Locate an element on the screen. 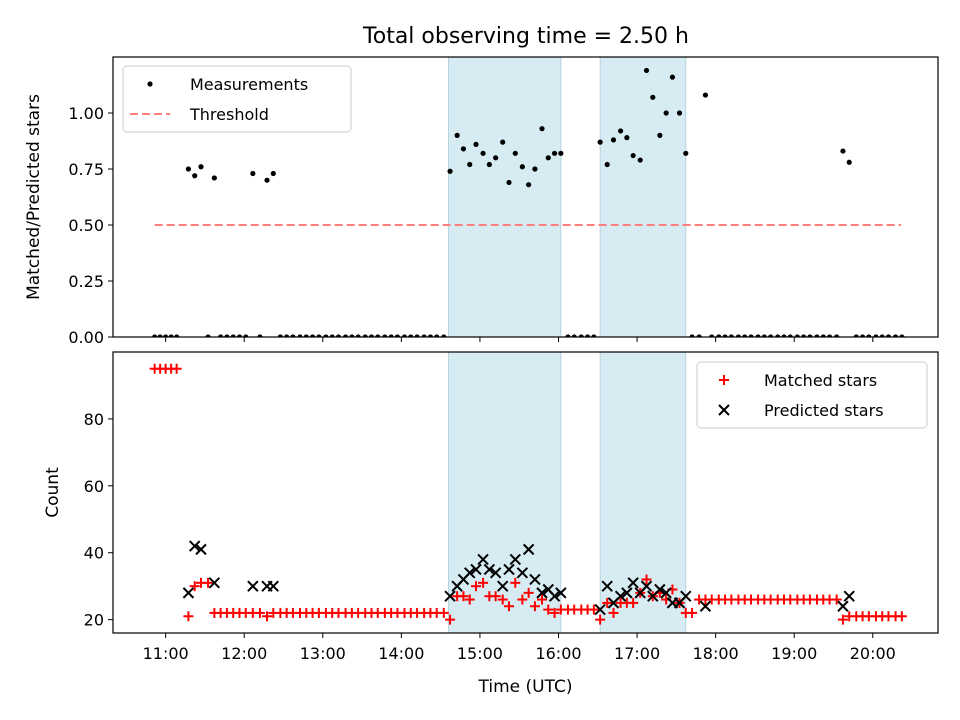  x-tick-label: 13:00 is located at coordinates (323, 653).